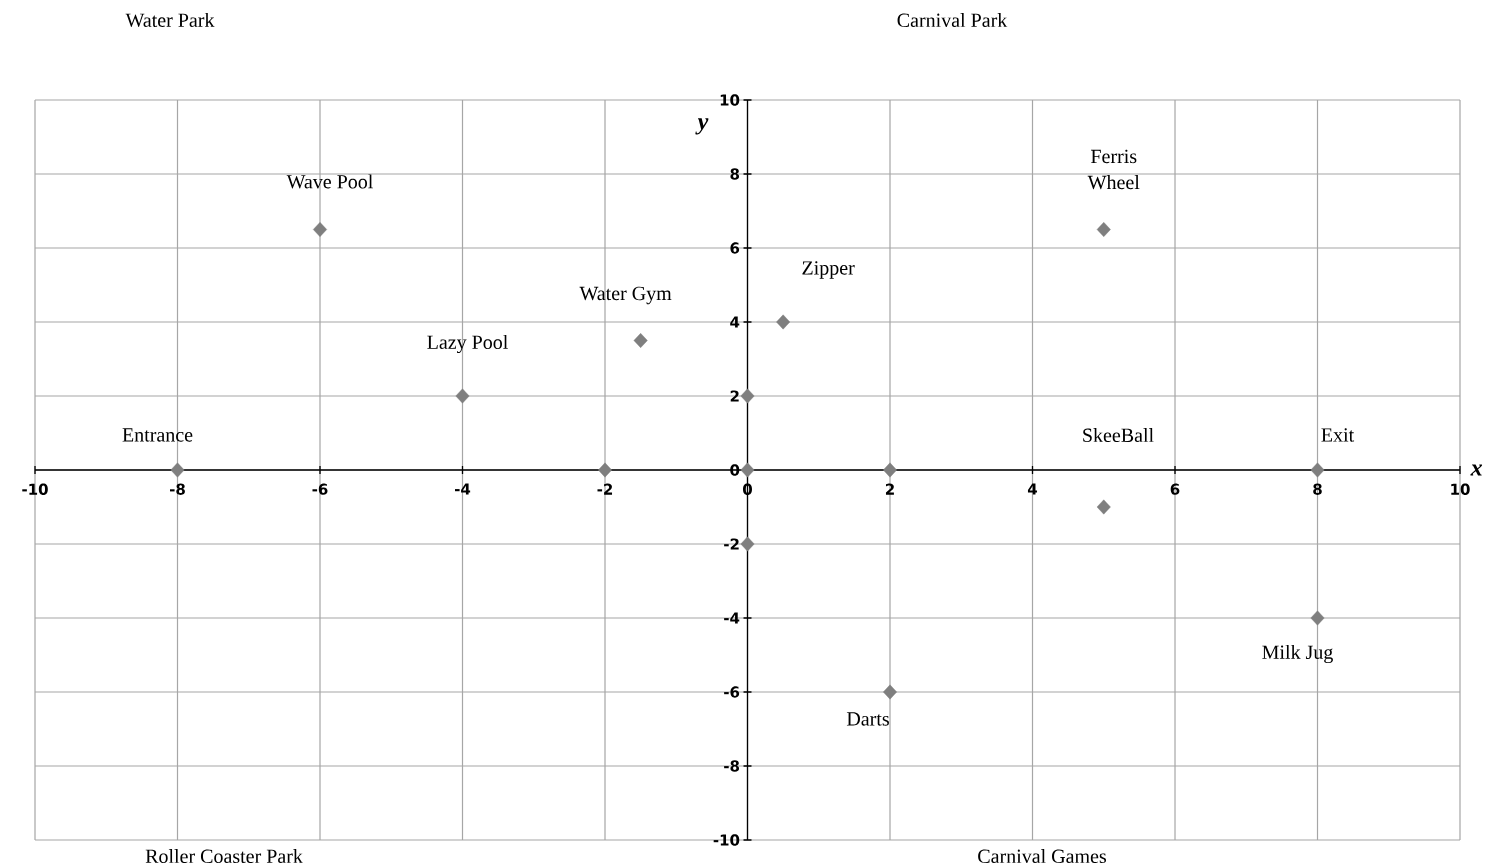 The height and width of the screenshot is (868, 1512). Describe the element at coordinates (702, 126) in the screenshot. I see `y-axis-title: y` at that location.